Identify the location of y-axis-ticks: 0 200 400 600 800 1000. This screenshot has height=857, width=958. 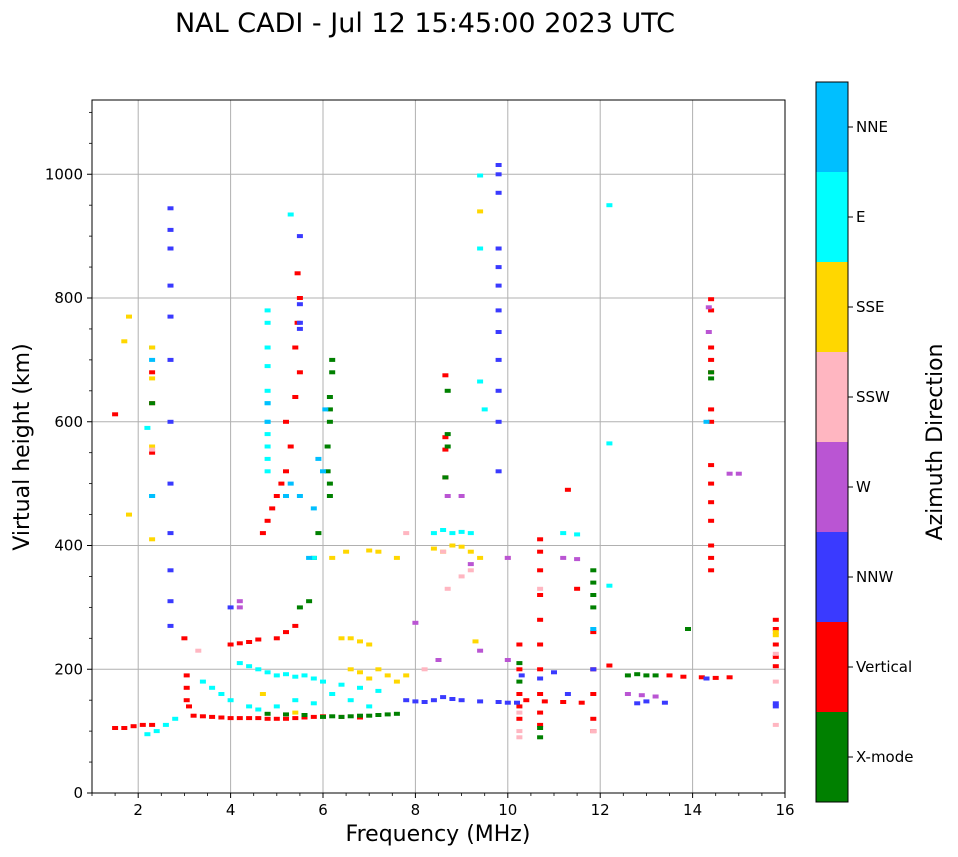
(68, 456).